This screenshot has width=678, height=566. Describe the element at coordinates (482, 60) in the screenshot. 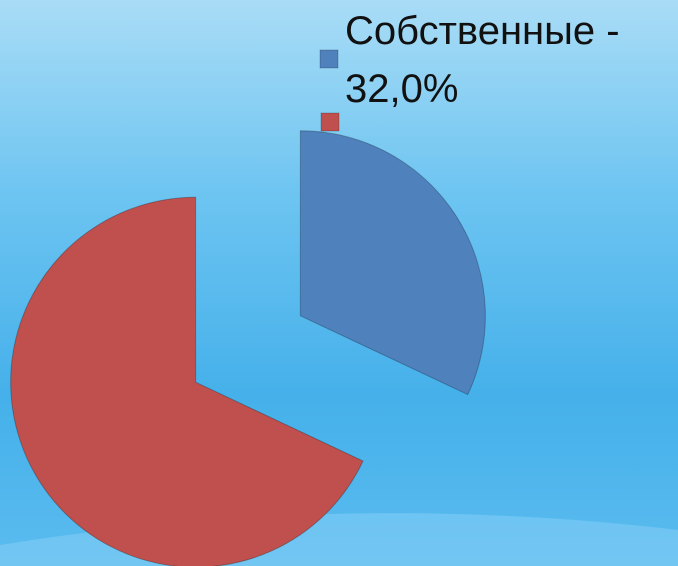

I see `legend-label: Собственные - 32,0%` at that location.